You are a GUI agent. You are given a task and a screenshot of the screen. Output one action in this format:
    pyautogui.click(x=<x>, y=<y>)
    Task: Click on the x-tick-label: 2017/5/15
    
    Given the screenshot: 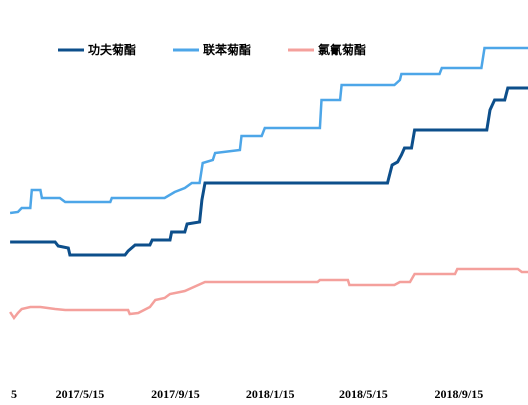 What is the action you would take?
    pyautogui.click(x=80, y=394)
    